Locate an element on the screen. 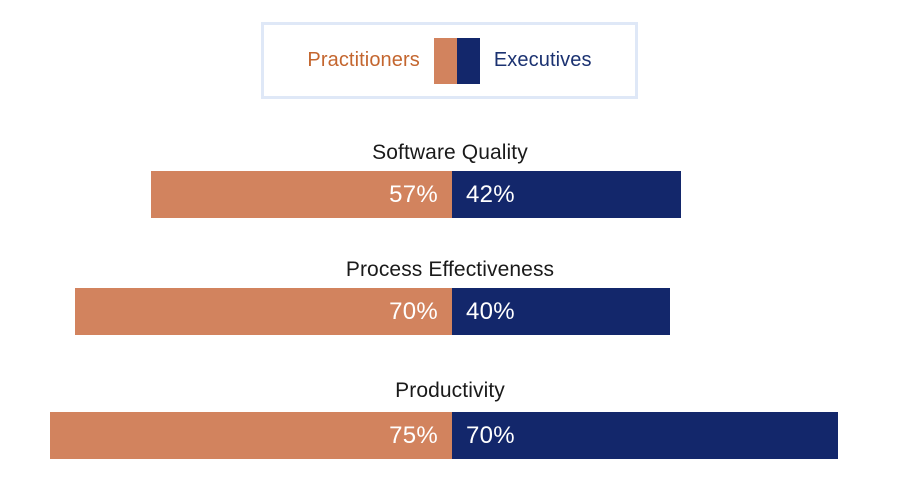  bar-row-productivity: 75% 70% is located at coordinates (444, 435).